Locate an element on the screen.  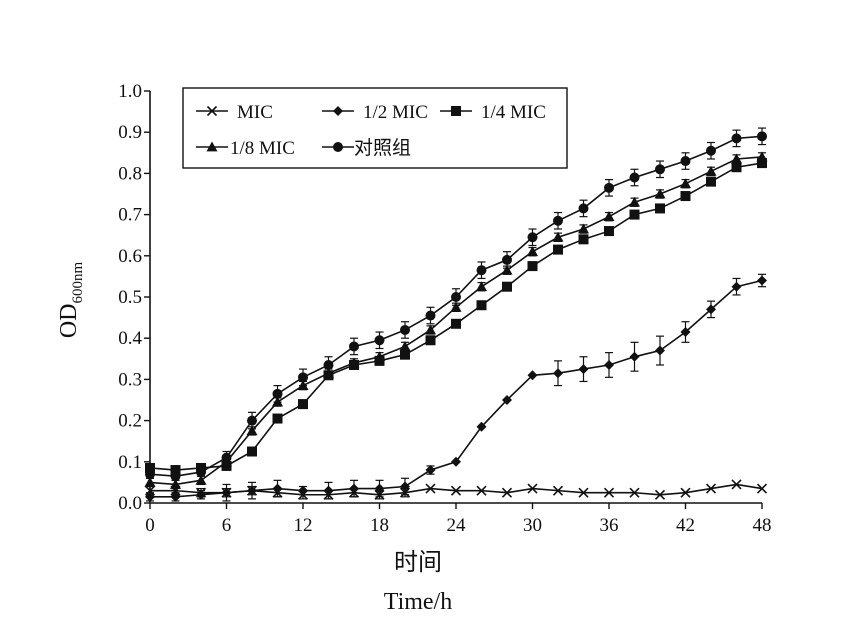
y-tick-label: 0.9 is located at coordinates (130, 132).